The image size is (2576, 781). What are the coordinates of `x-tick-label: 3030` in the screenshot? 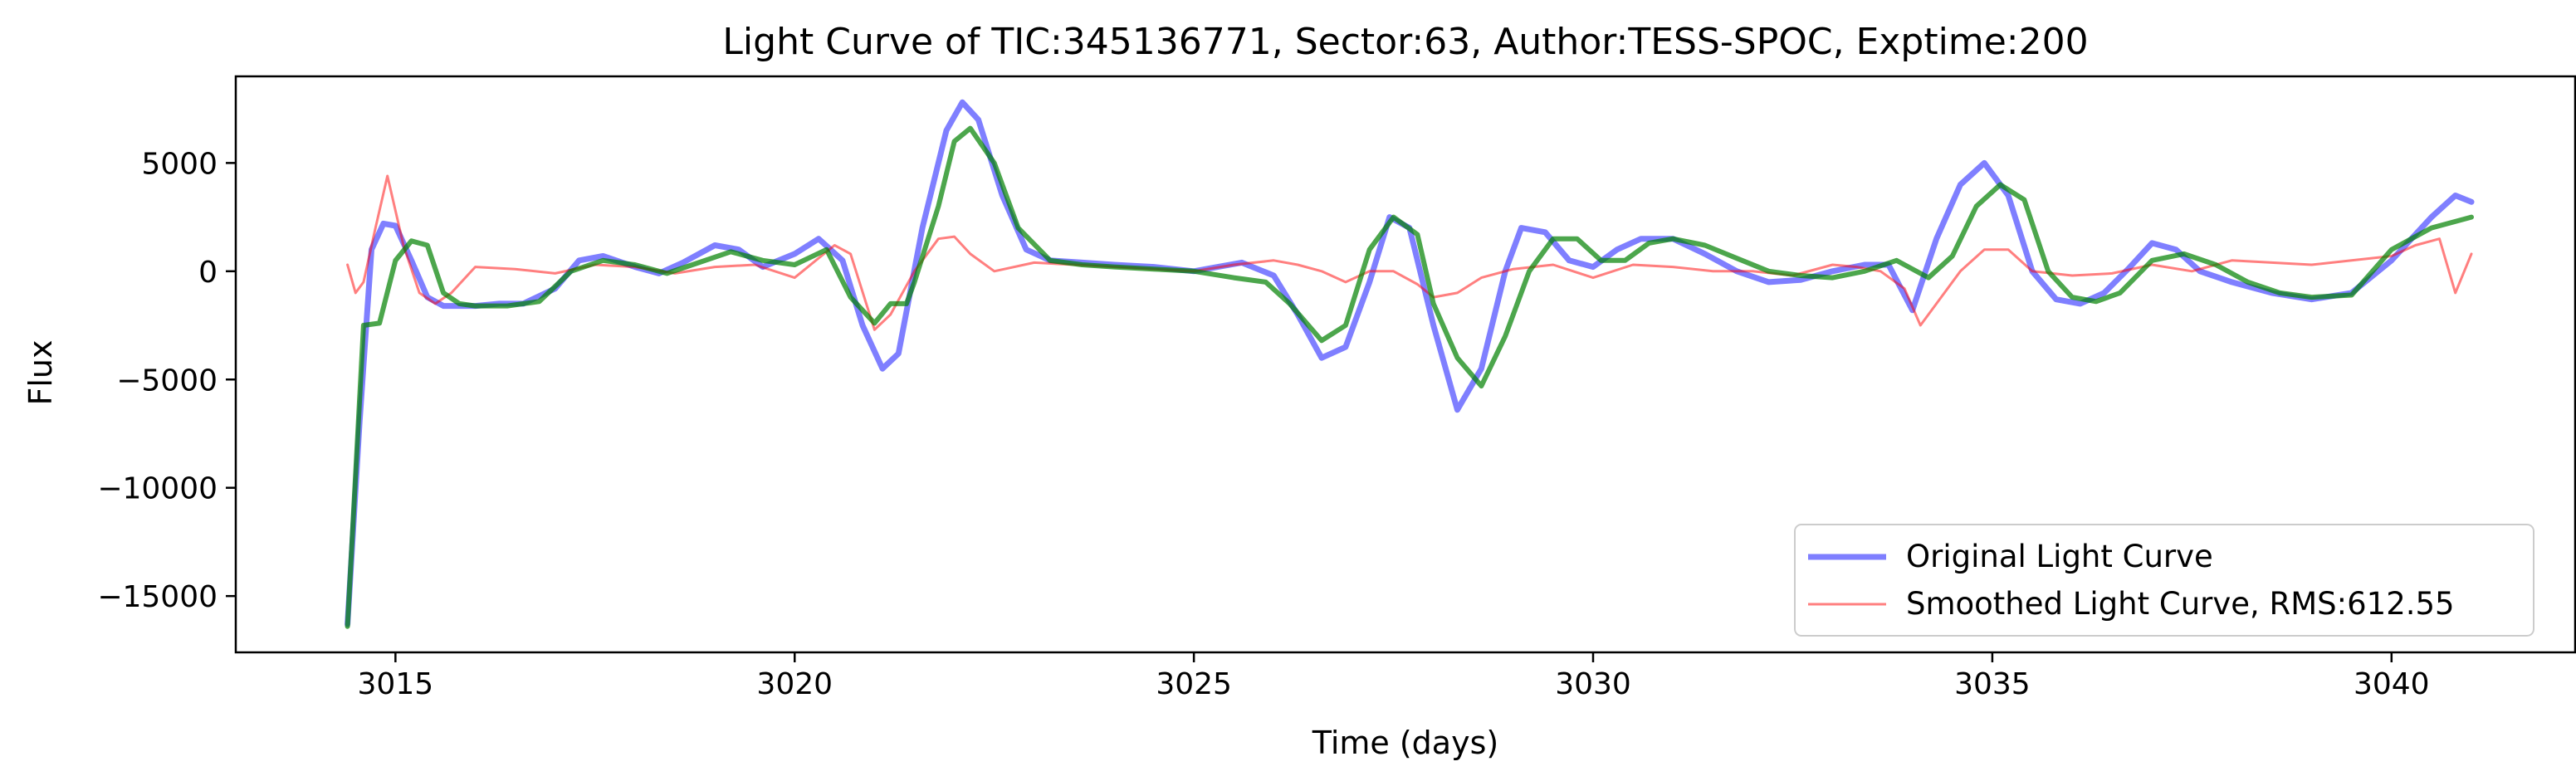 It's located at (1593, 684).